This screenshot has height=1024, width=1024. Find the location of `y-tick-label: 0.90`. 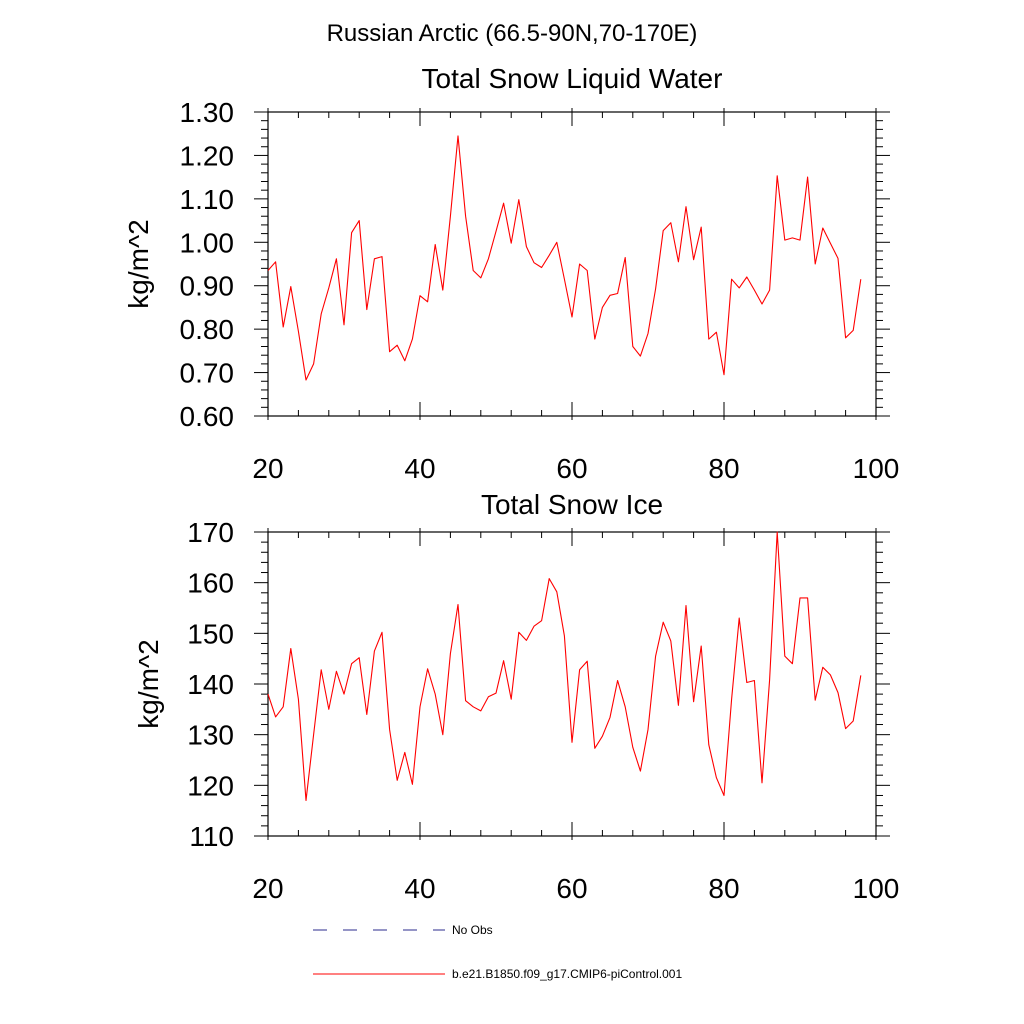

y-tick-label: 0.90 is located at coordinates (207, 286).